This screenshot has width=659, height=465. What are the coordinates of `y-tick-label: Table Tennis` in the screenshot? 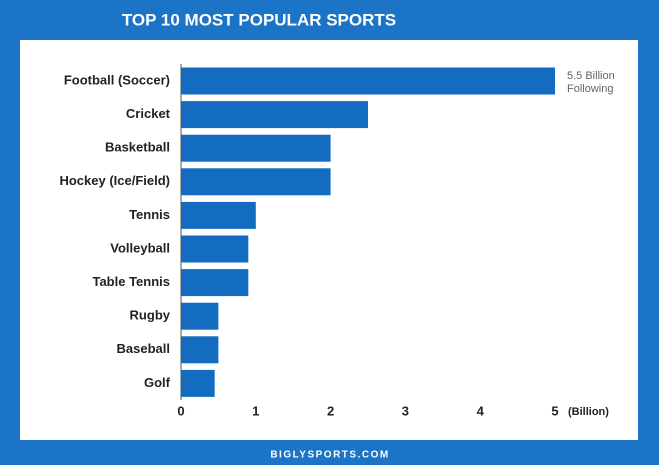 It's located at (131, 281).